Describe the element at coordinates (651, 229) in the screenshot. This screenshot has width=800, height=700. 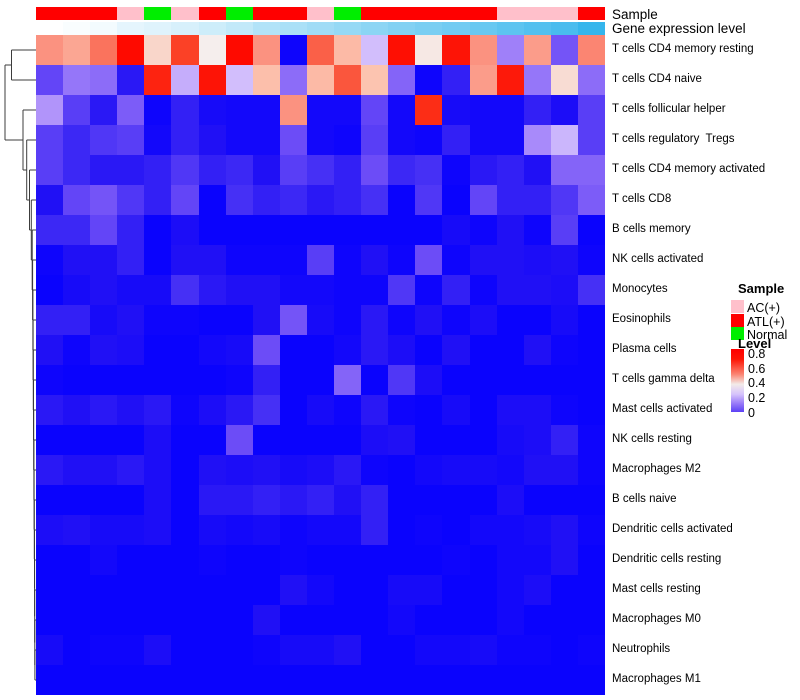
I see `row-label: B cells memory` at that location.